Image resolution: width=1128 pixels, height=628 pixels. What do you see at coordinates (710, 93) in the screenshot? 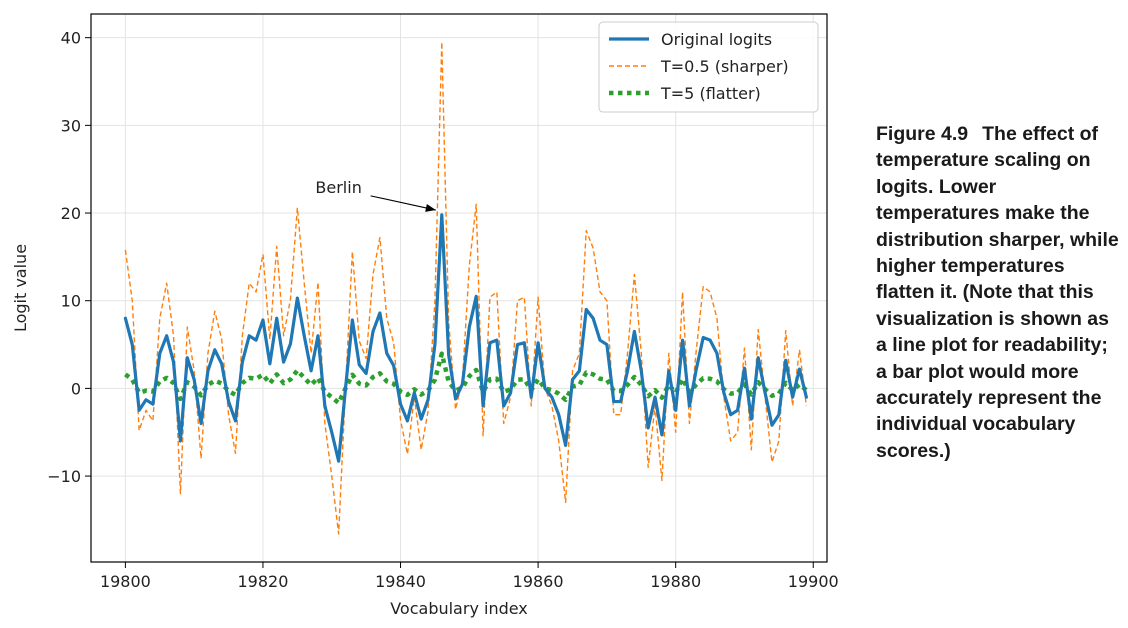
I see `legend-label: T=5 (flatter)` at bounding box center [710, 93].